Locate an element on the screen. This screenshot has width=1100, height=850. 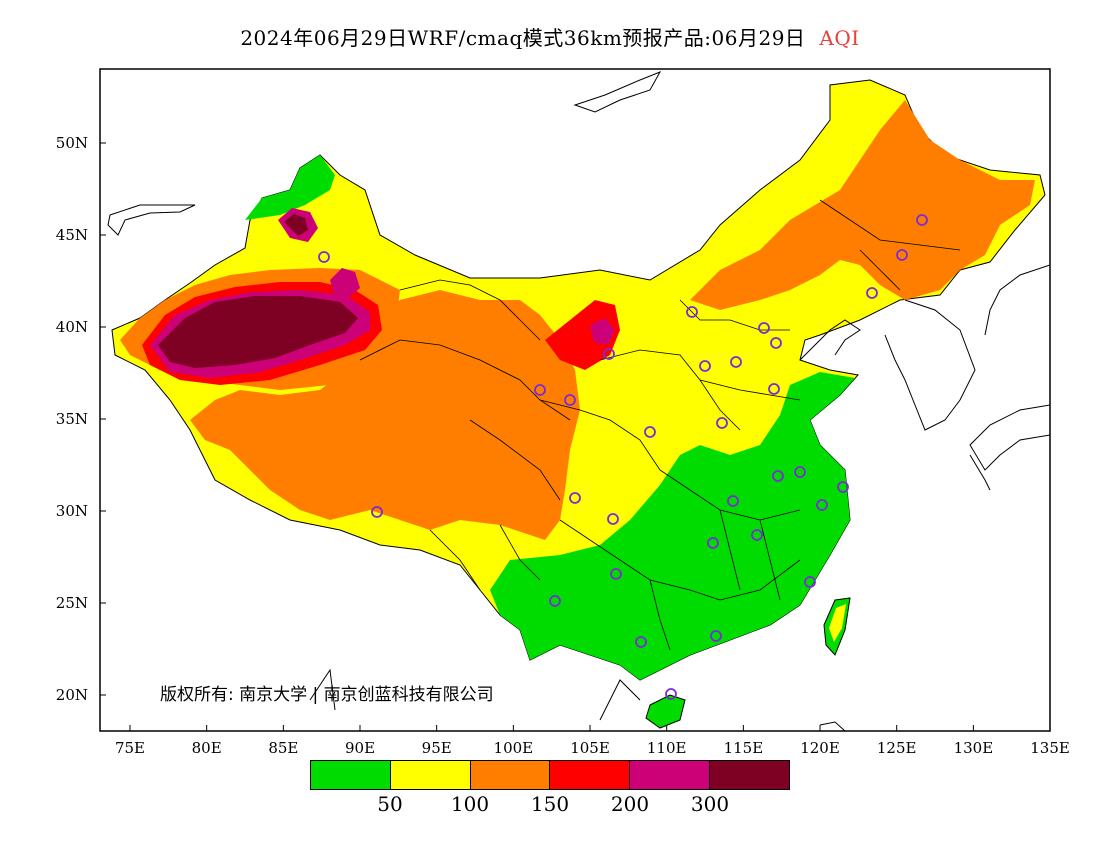
colorbar-labels: 50 100 150 200 300 is located at coordinates (550, 805).